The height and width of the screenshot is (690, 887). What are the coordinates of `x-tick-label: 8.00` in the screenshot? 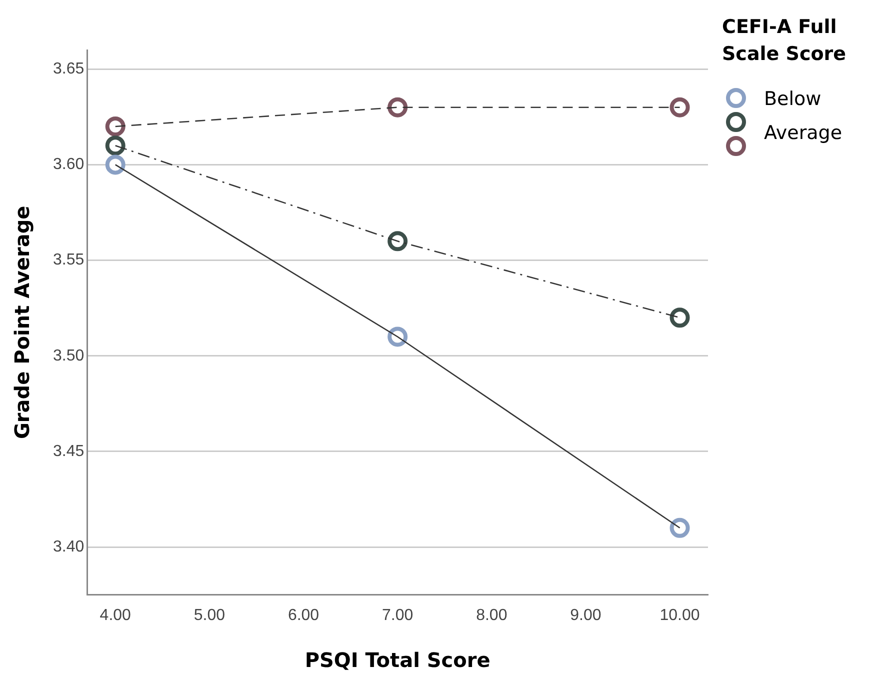 It's located at (492, 615).